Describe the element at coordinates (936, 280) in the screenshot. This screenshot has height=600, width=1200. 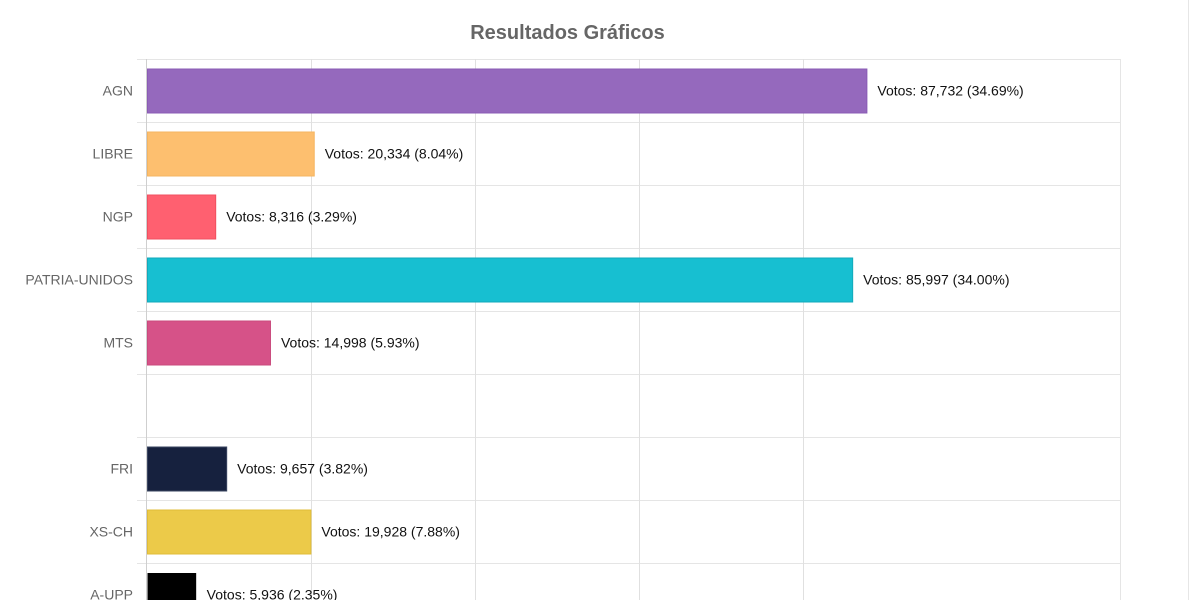
I see `data-label: Votos: 85,997 (34.00%)` at that location.